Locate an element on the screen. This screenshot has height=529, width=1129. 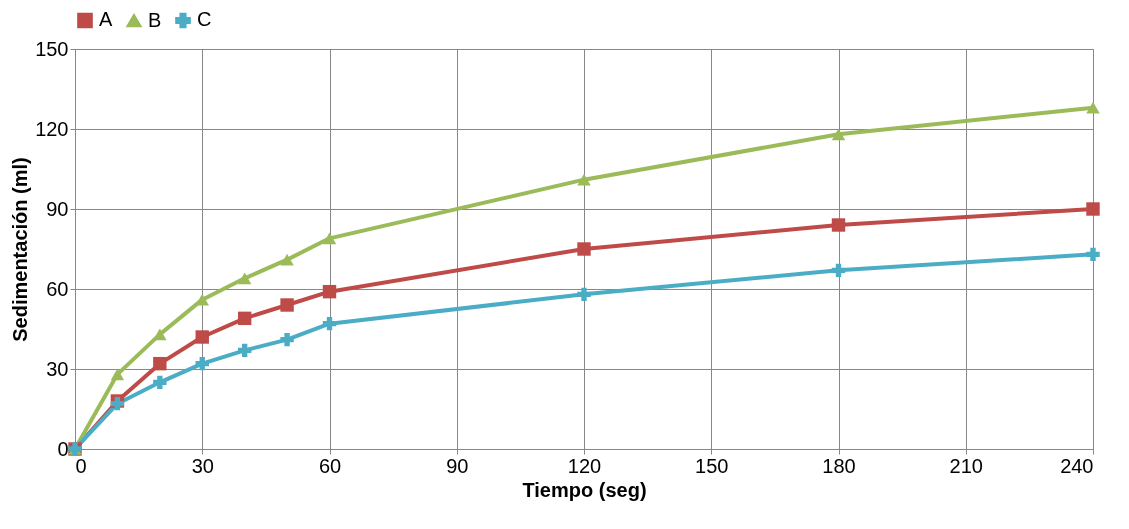
x-tick-label: 120 is located at coordinates (584, 465).